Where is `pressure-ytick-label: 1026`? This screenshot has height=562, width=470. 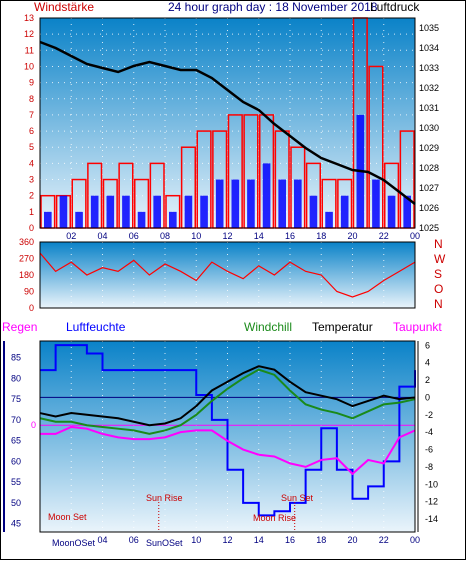
pressure-ytick-label: 1026 is located at coordinates (429, 208).